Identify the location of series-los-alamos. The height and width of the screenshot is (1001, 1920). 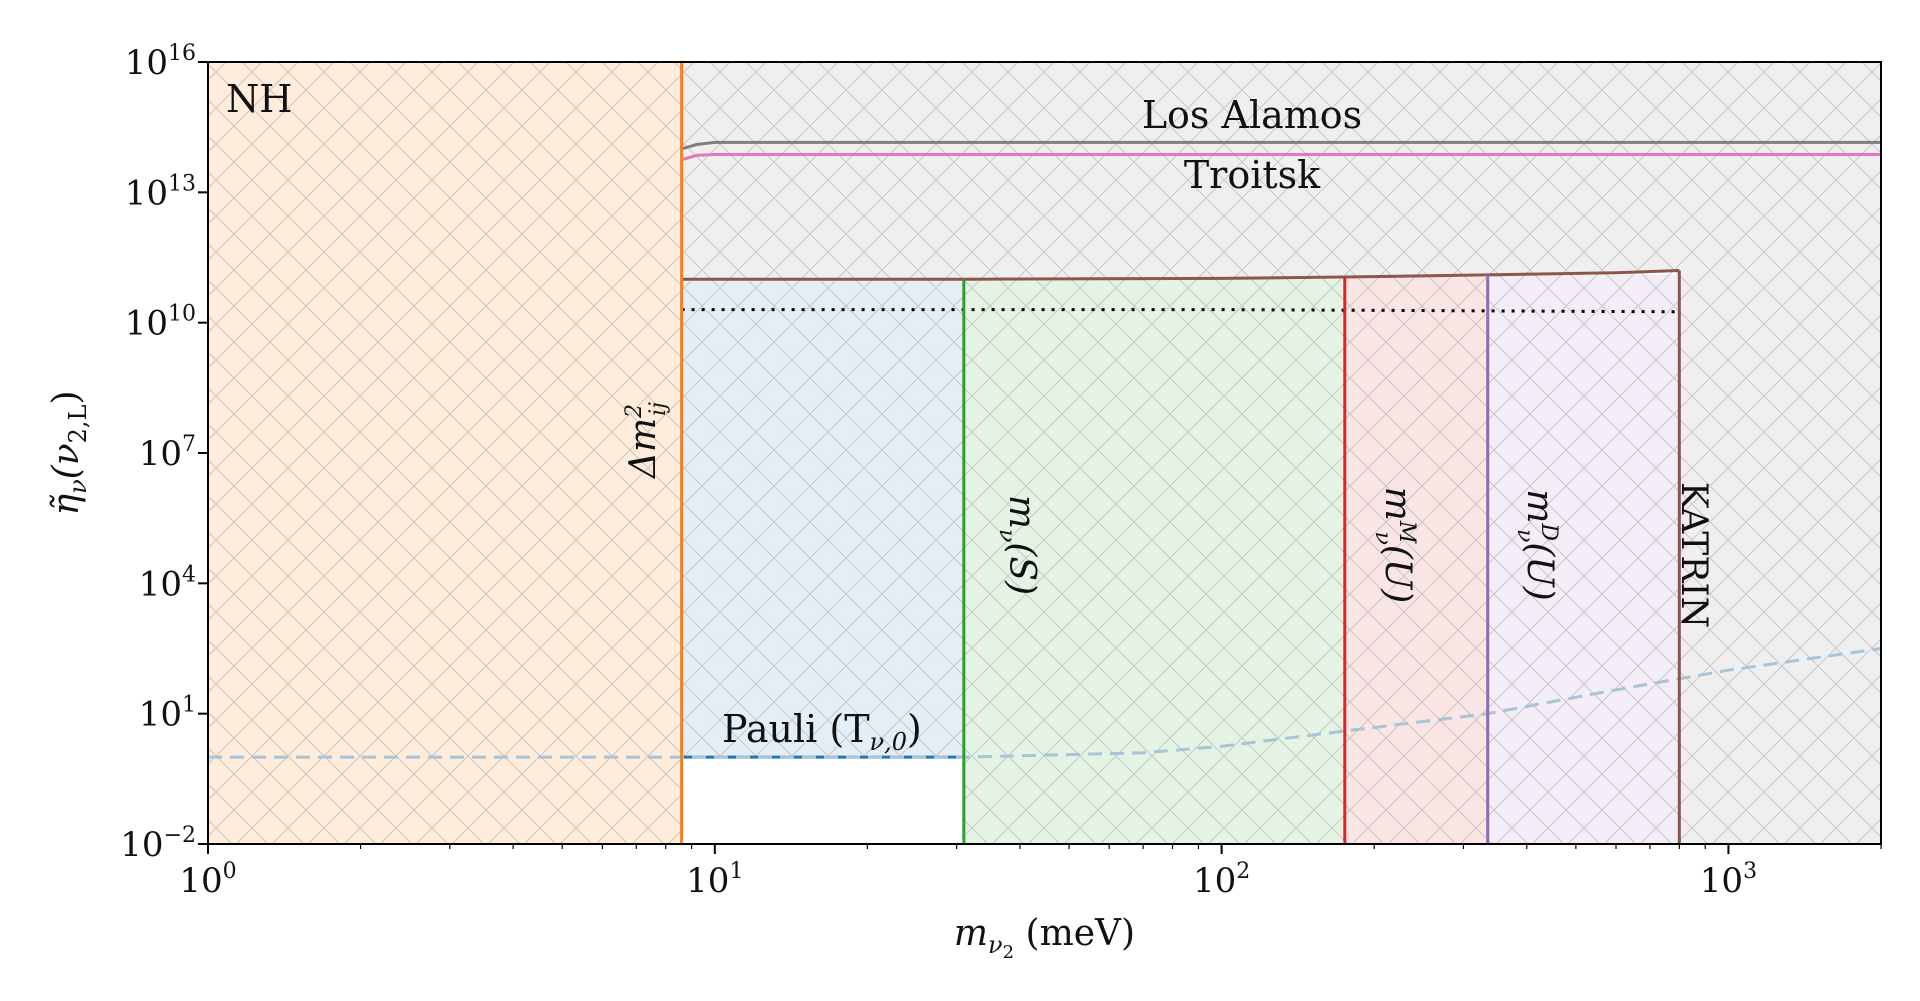
(1281, 145).